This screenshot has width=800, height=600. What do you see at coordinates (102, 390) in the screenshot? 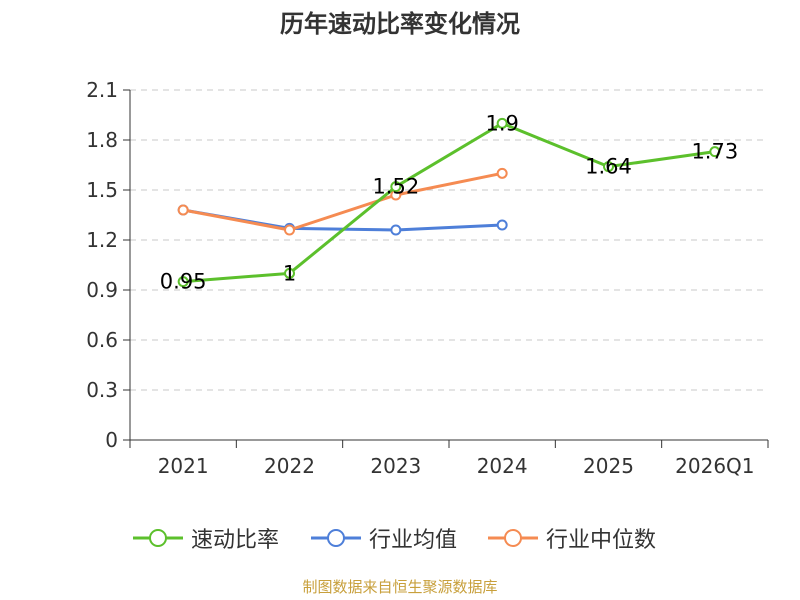
I see `y-tick-label: 0.3` at bounding box center [102, 390].